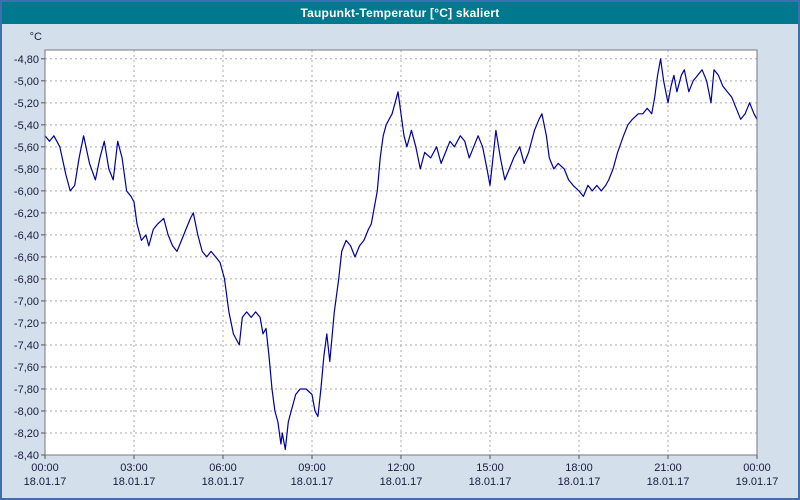  Describe the element at coordinates (26, 148) in the screenshot. I see `y-tick-label: -5,60` at that location.